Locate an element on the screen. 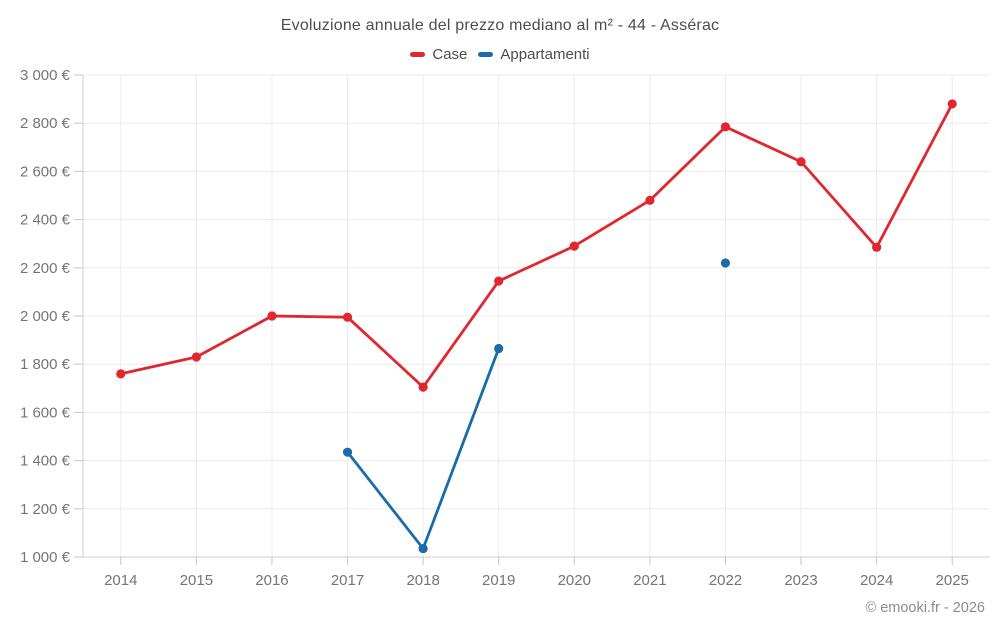 The image size is (1000, 625). legend: Case Appartamenti is located at coordinates (500, 54).